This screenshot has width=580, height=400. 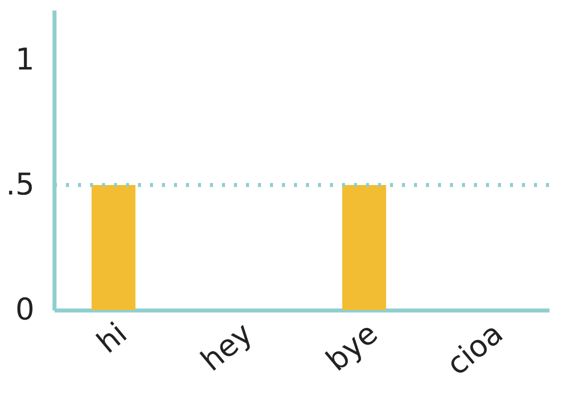 I want to click on x-tick-label: bye, so click(x=352, y=347).